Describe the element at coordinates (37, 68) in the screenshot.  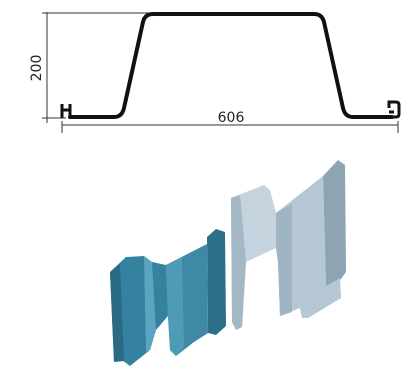
I see `height-dimension-label: 200` at that location.